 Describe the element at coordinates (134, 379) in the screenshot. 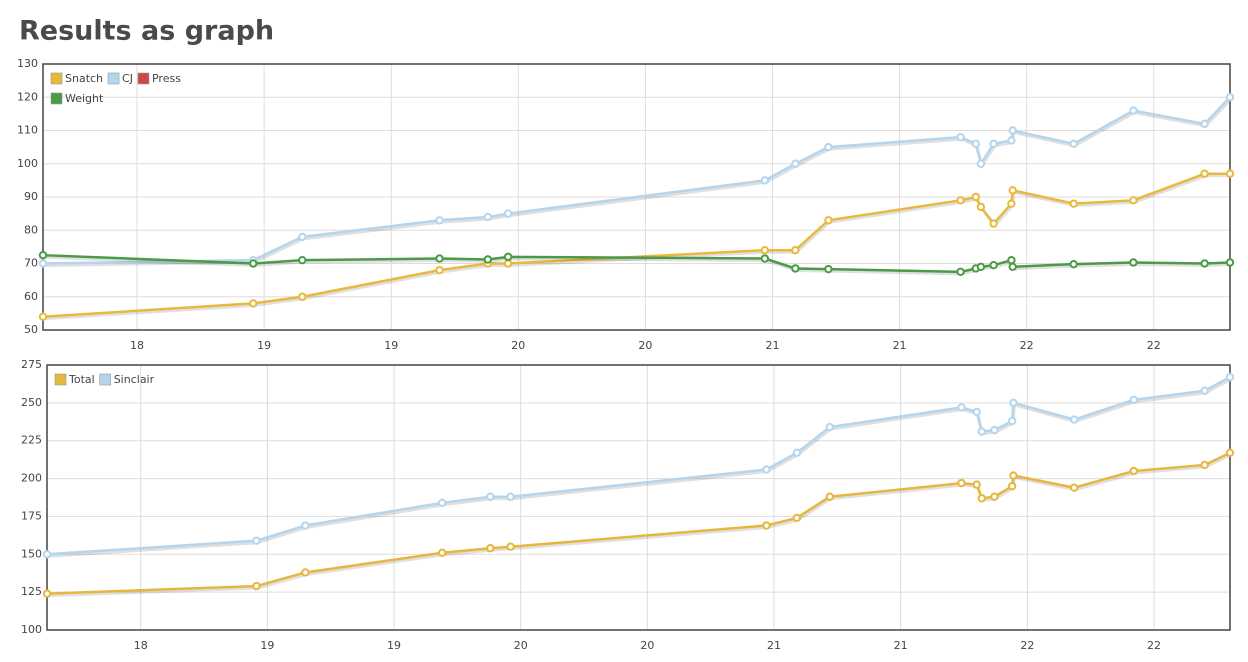

I see `legend-label: Sinclair` at that location.